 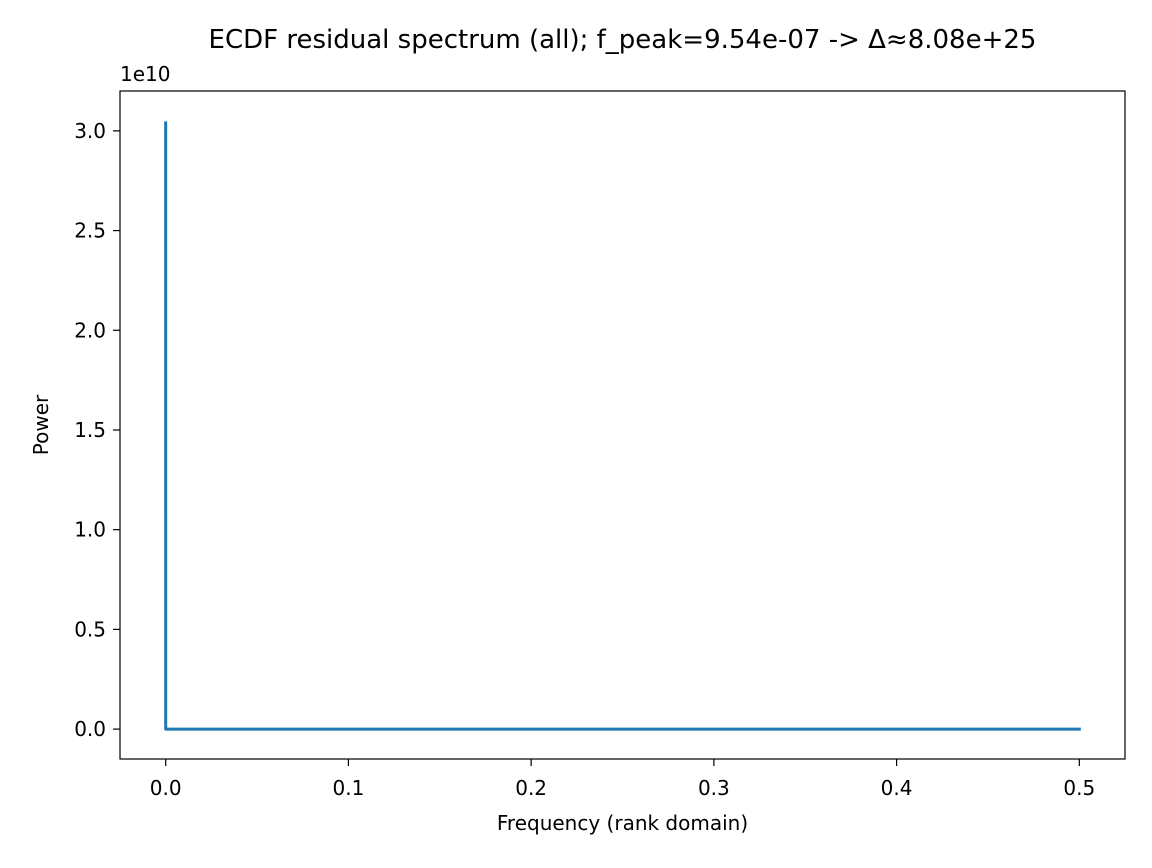 What do you see at coordinates (90, 330) in the screenshot?
I see `y-tick-label: 2.0` at bounding box center [90, 330].